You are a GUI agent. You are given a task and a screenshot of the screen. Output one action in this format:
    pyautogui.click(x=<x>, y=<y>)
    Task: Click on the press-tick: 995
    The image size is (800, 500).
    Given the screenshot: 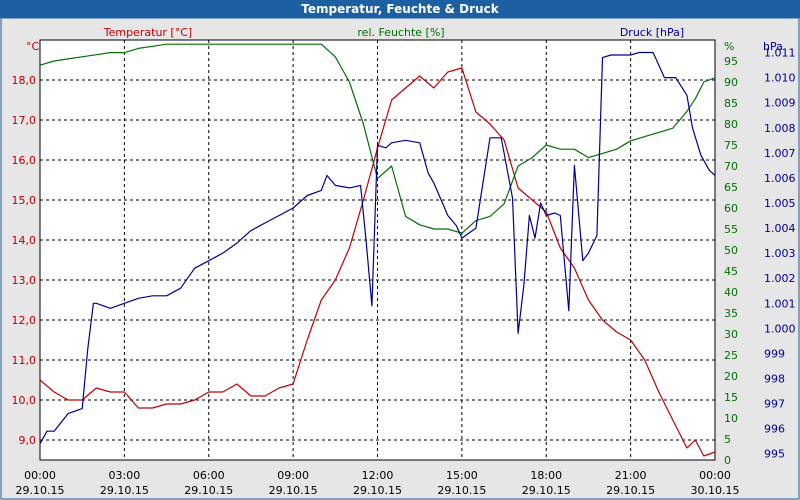 What is the action you would take?
    pyautogui.click(x=774, y=454)
    